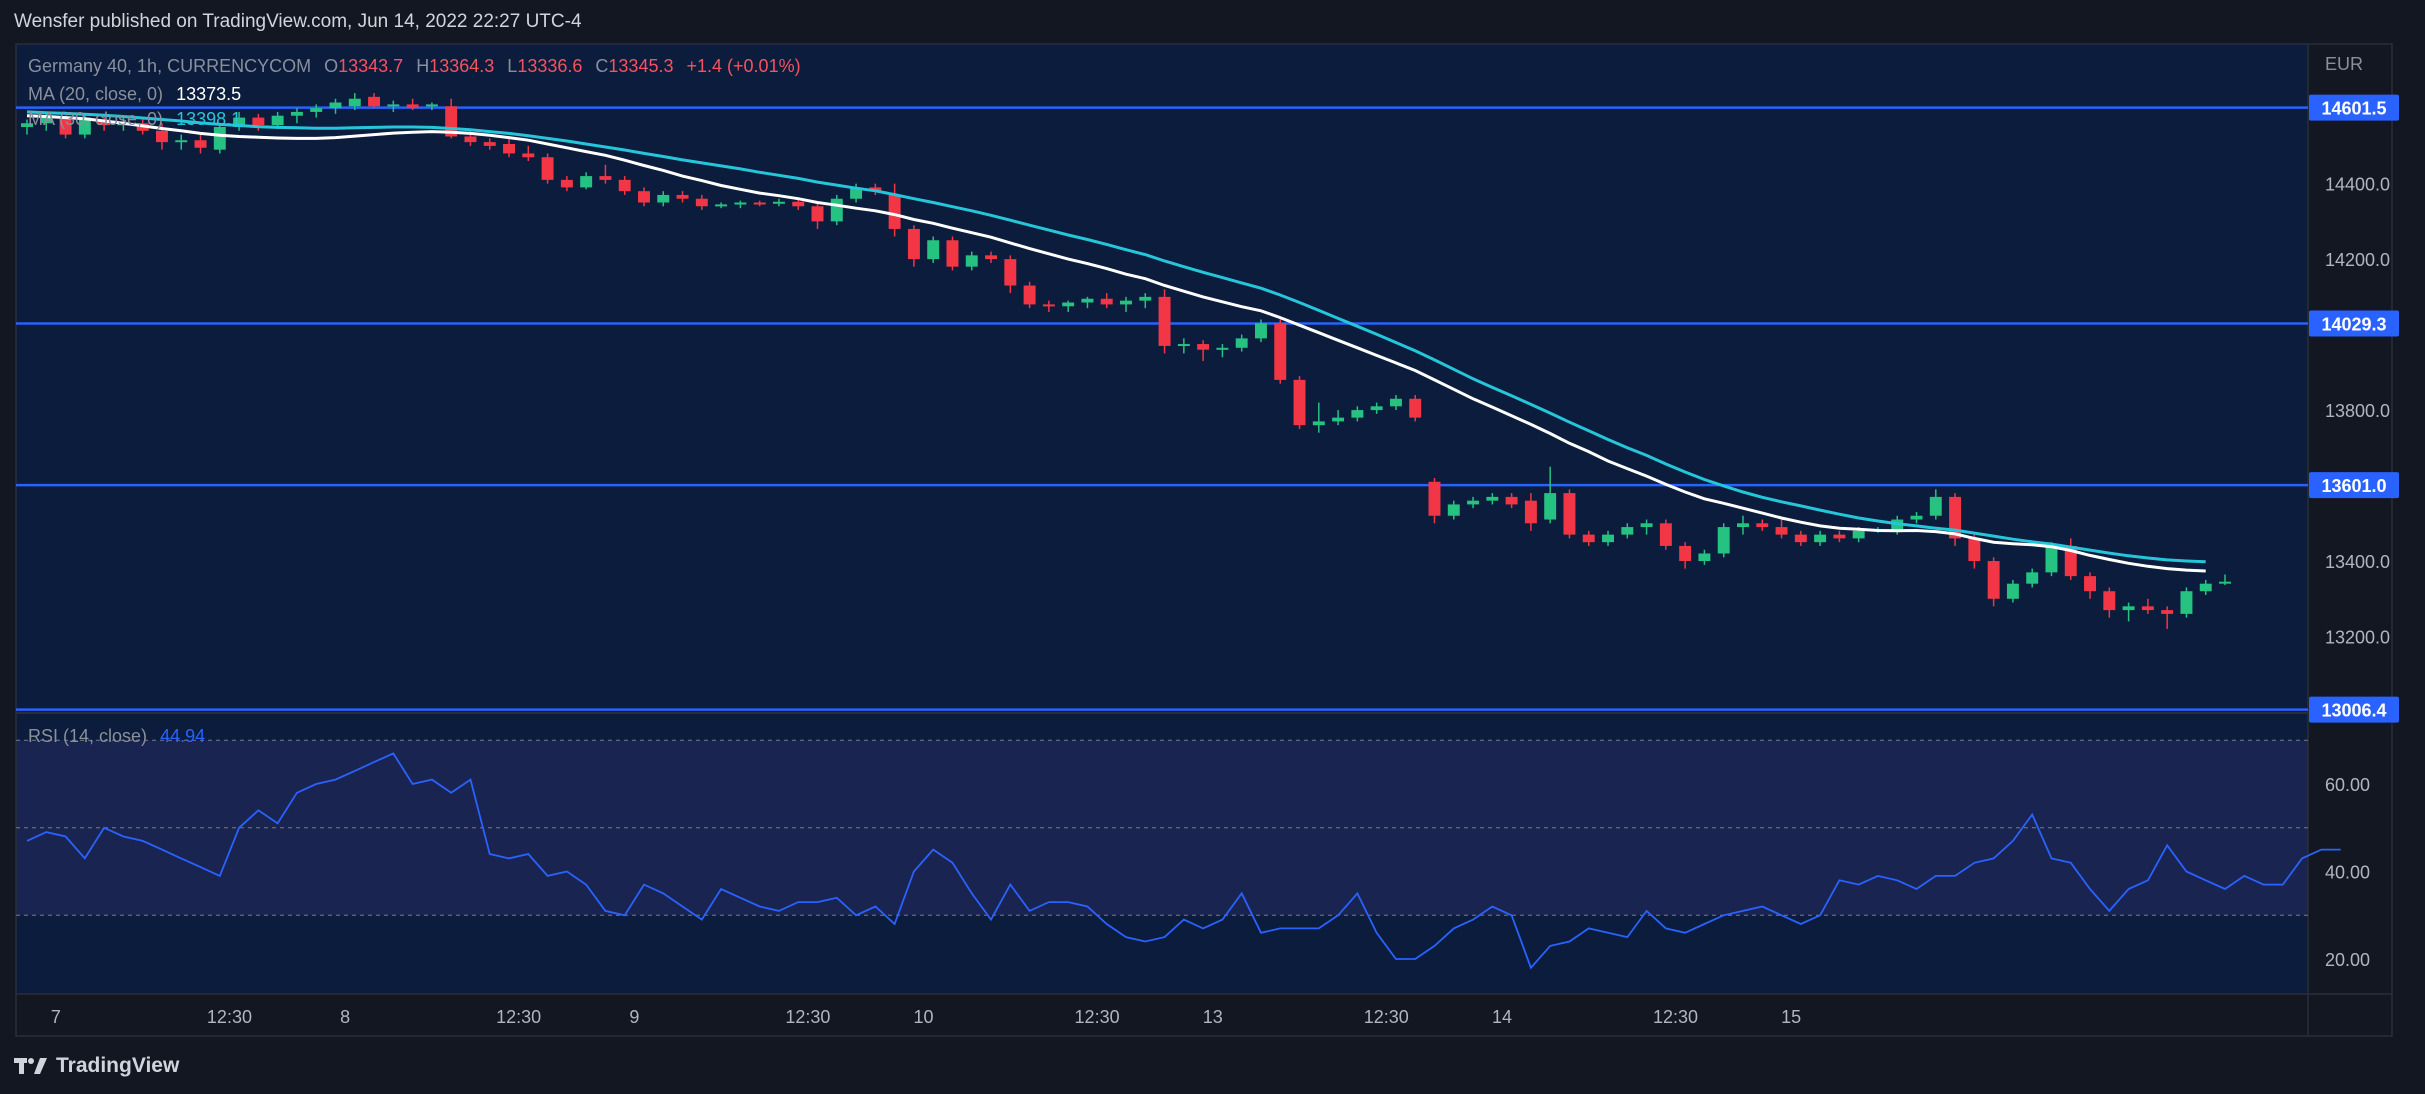 This screenshot has height=1094, width=2425. What do you see at coordinates (2344, 64) in the screenshot?
I see `currency-label: EUR` at bounding box center [2344, 64].